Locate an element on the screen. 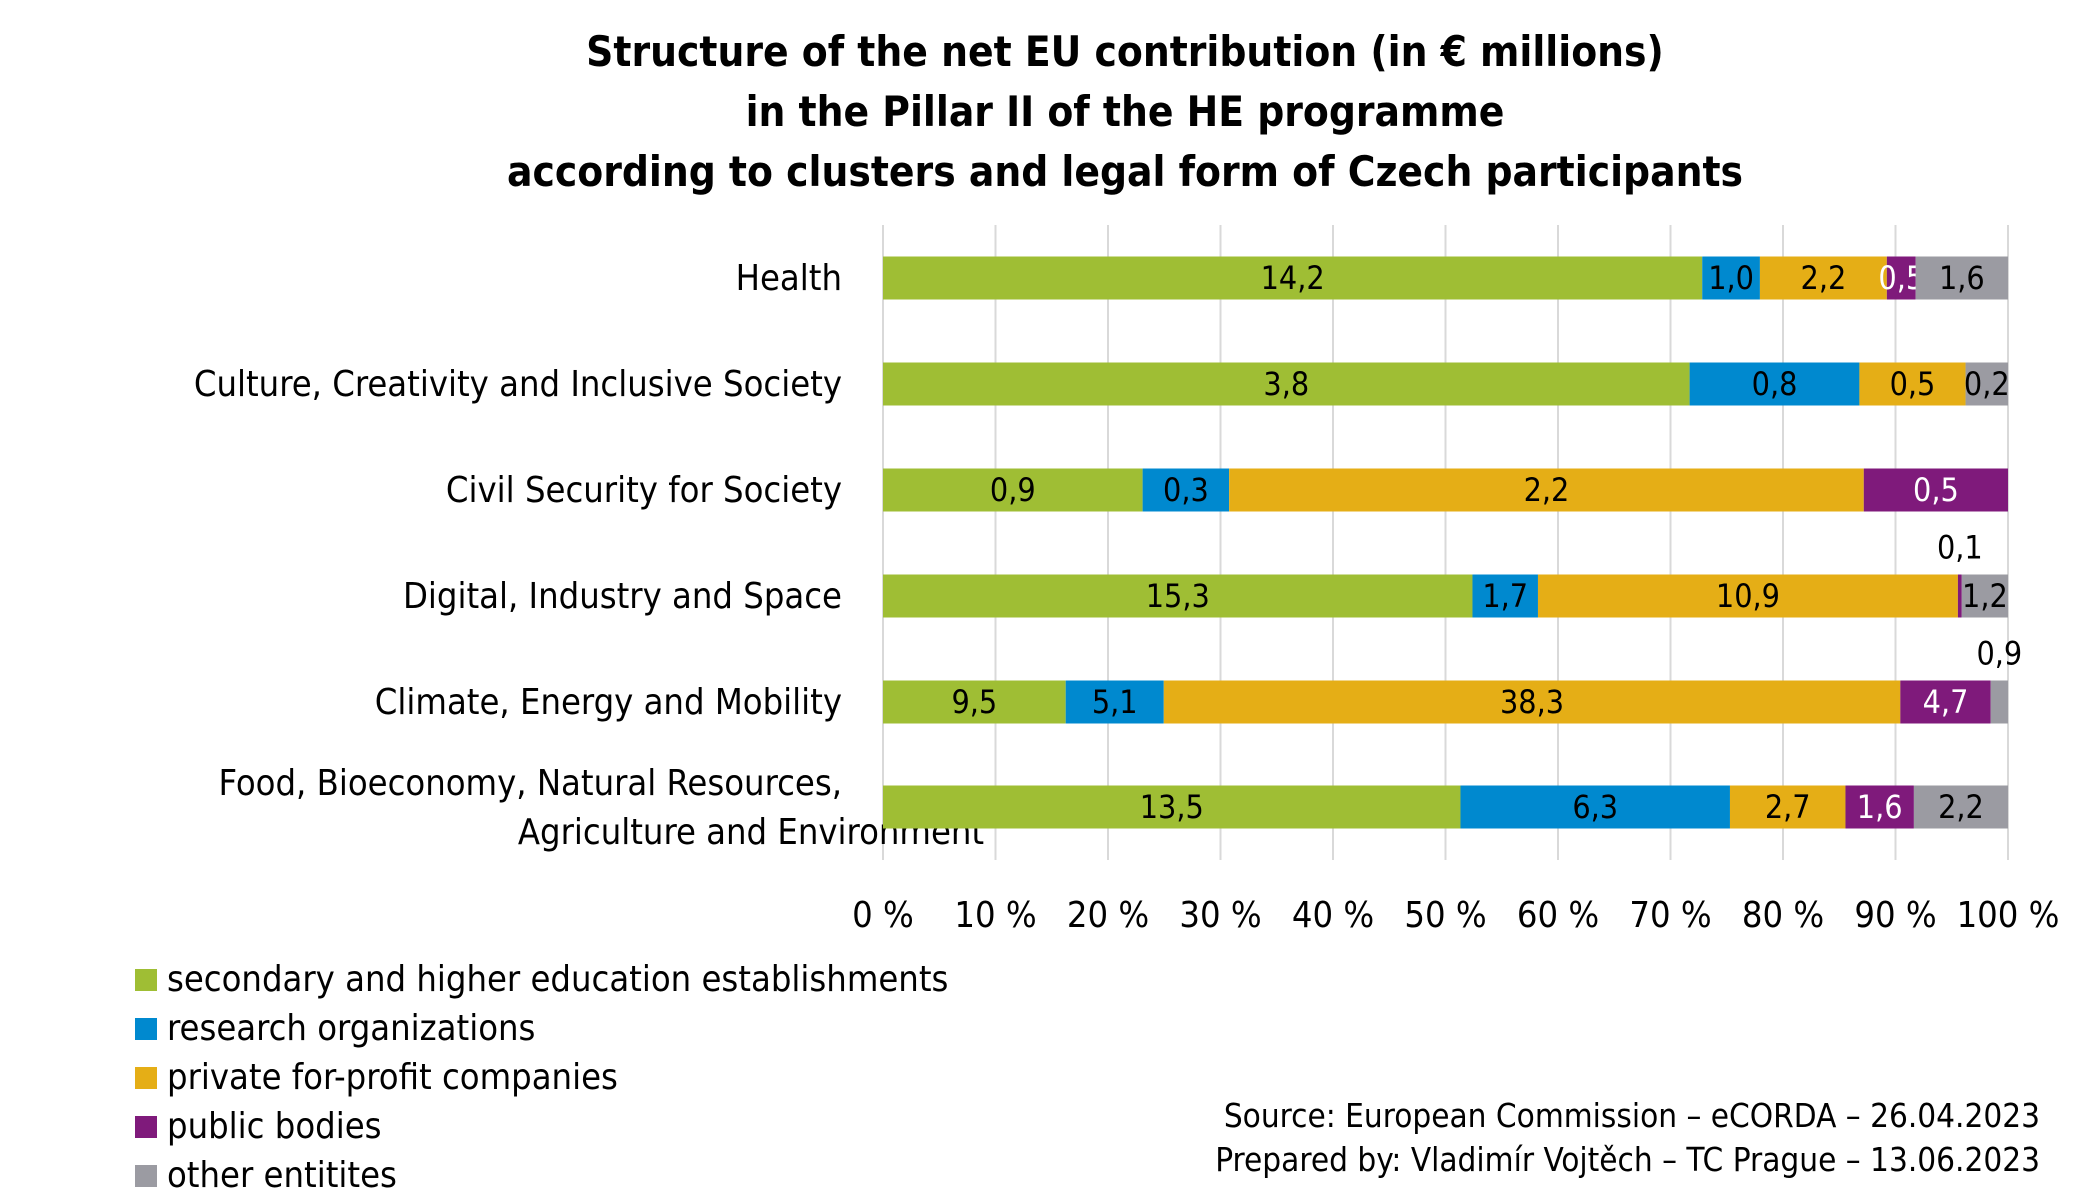 Image resolution: width=2084 pixels, height=1200 pixels. data-label: 5,1 is located at coordinates (1115, 702).